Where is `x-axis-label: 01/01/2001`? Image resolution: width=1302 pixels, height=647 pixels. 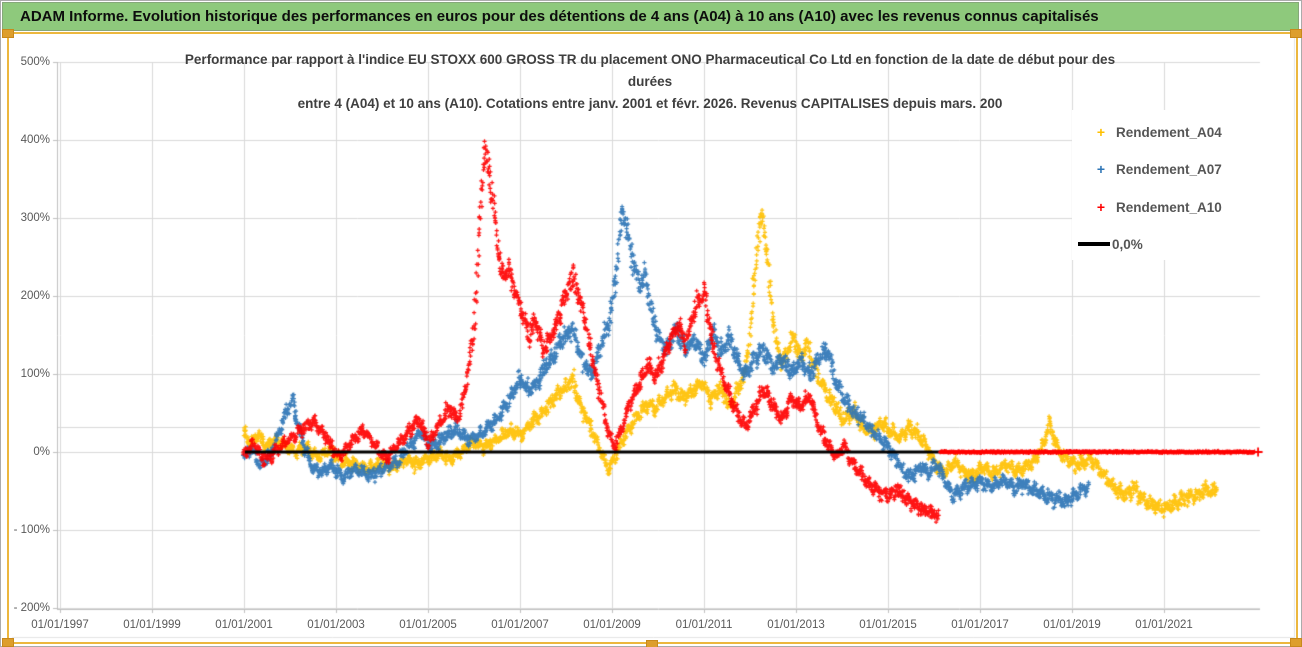 x-axis-label: 01/01/2001 is located at coordinates (244, 625).